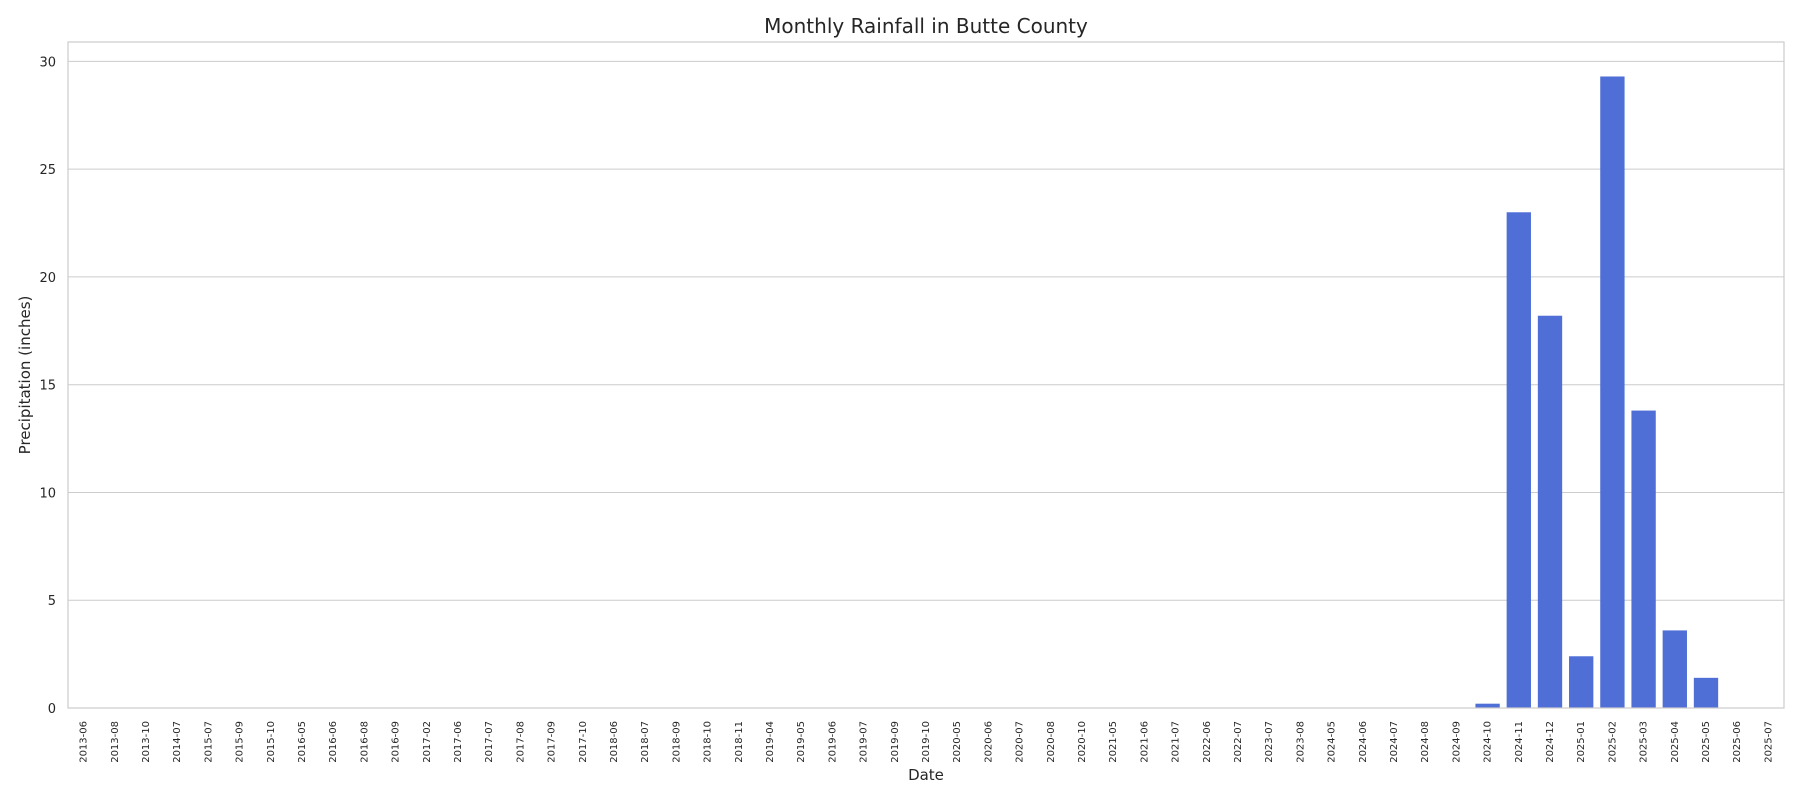 The image size is (1800, 800). Describe the element at coordinates (302, 742) in the screenshot. I see `x-tick-label: 2016-05` at that location.